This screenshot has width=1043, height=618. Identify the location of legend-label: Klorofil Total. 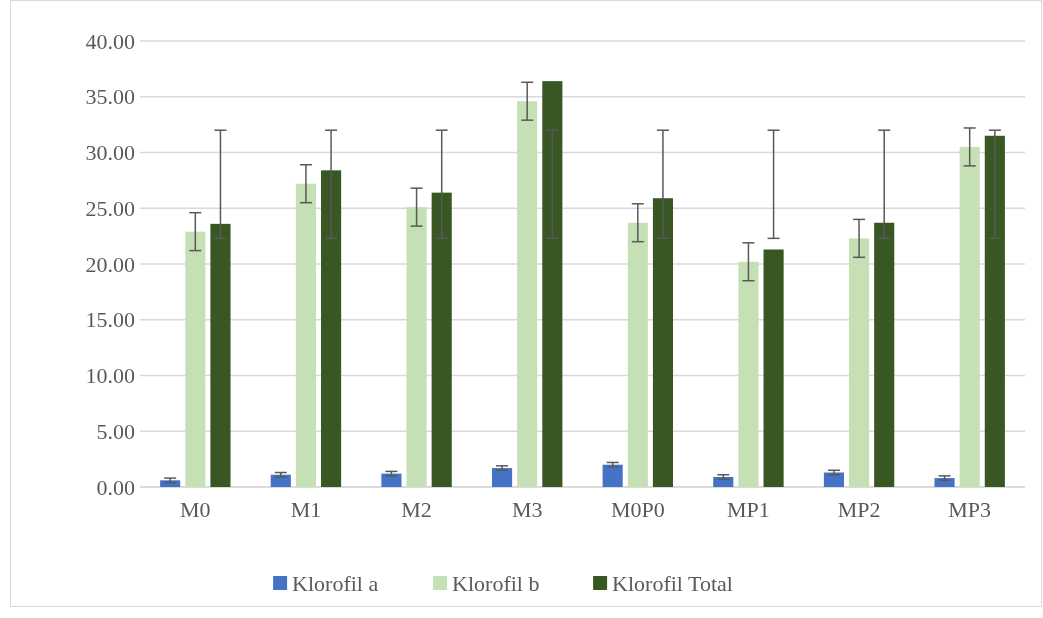
(672, 583).